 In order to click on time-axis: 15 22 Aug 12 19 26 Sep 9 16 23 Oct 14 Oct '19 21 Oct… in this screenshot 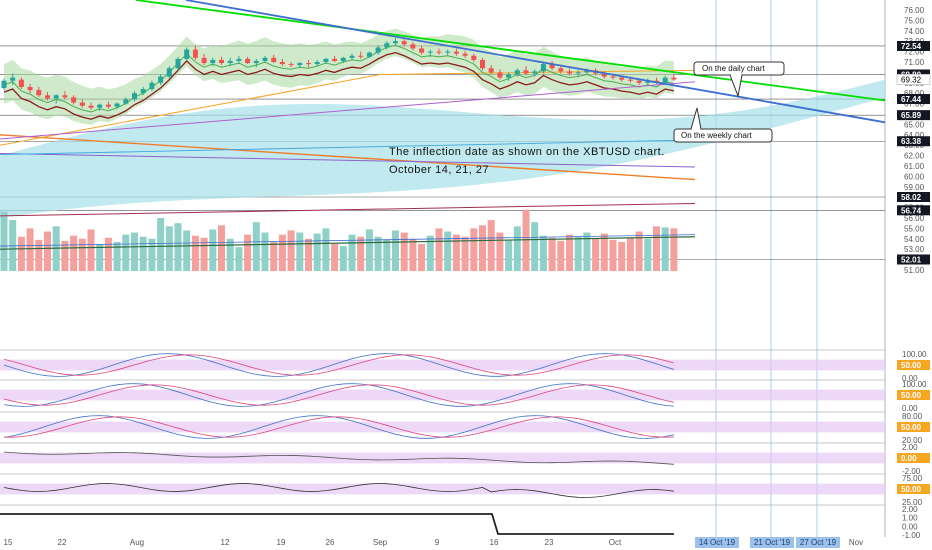, I will do `click(434, 542)`.